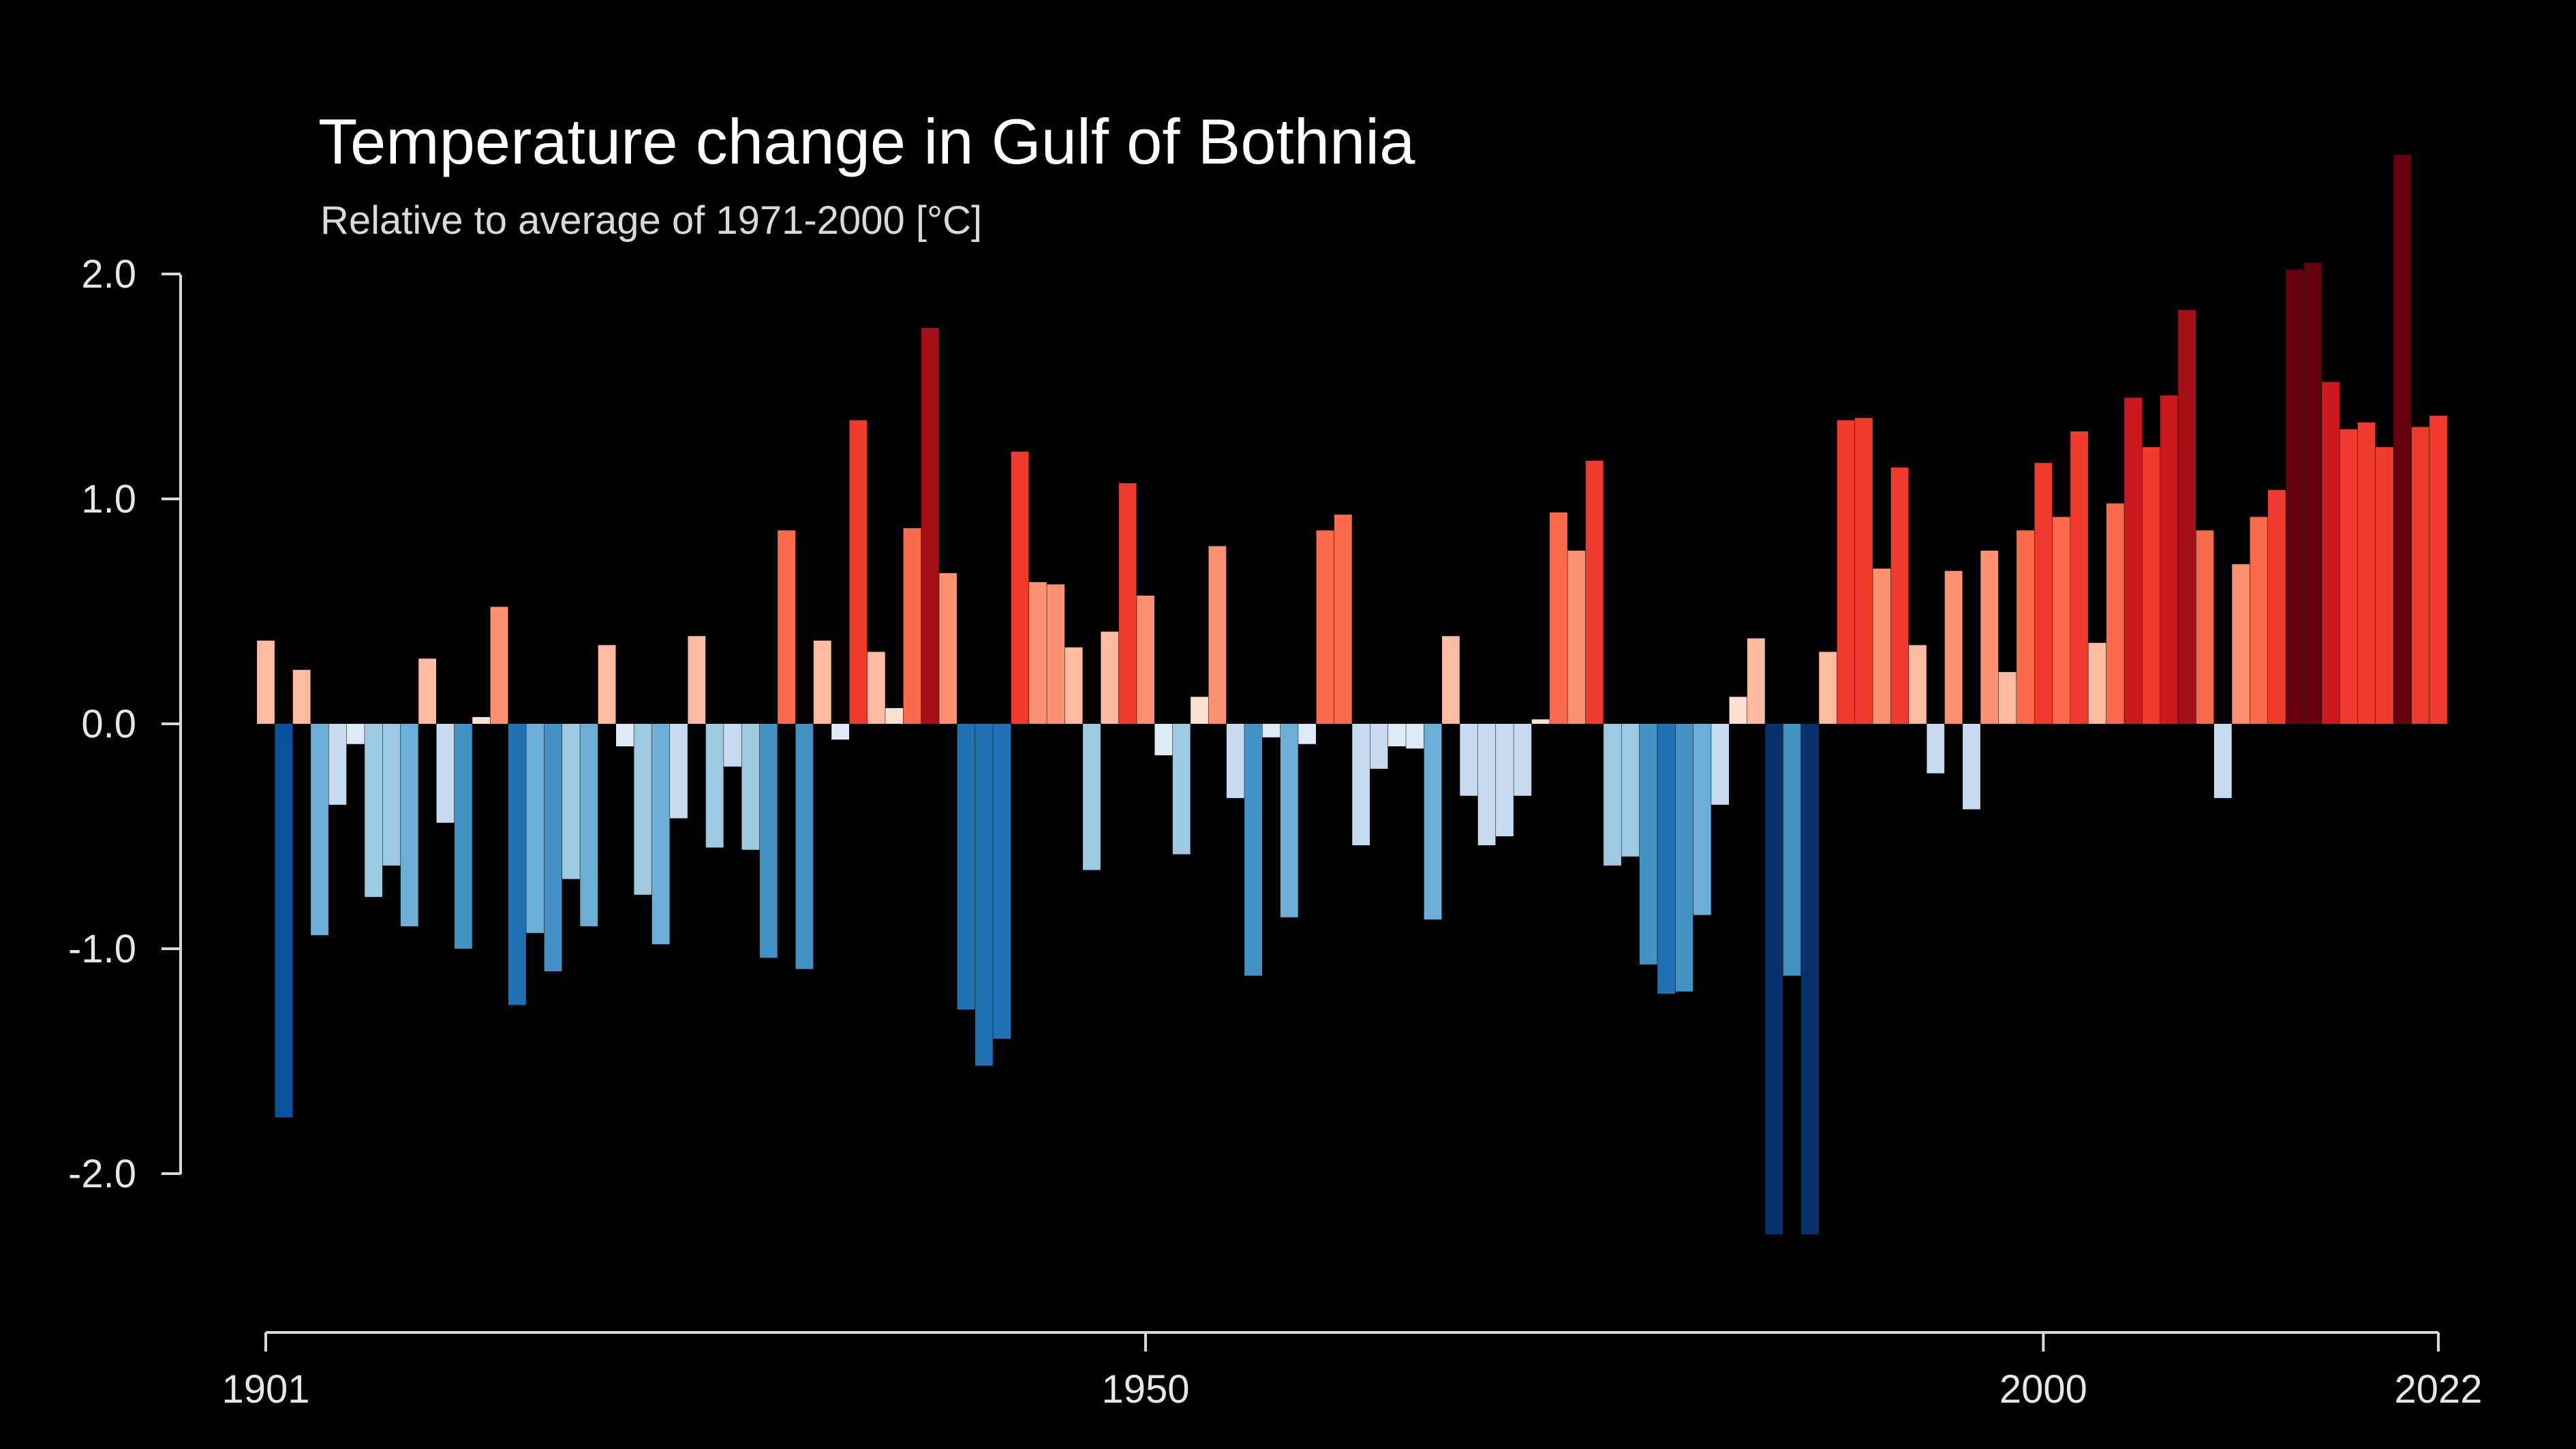  What do you see at coordinates (2097, 684) in the screenshot?
I see `bar-2003` at bounding box center [2097, 684].